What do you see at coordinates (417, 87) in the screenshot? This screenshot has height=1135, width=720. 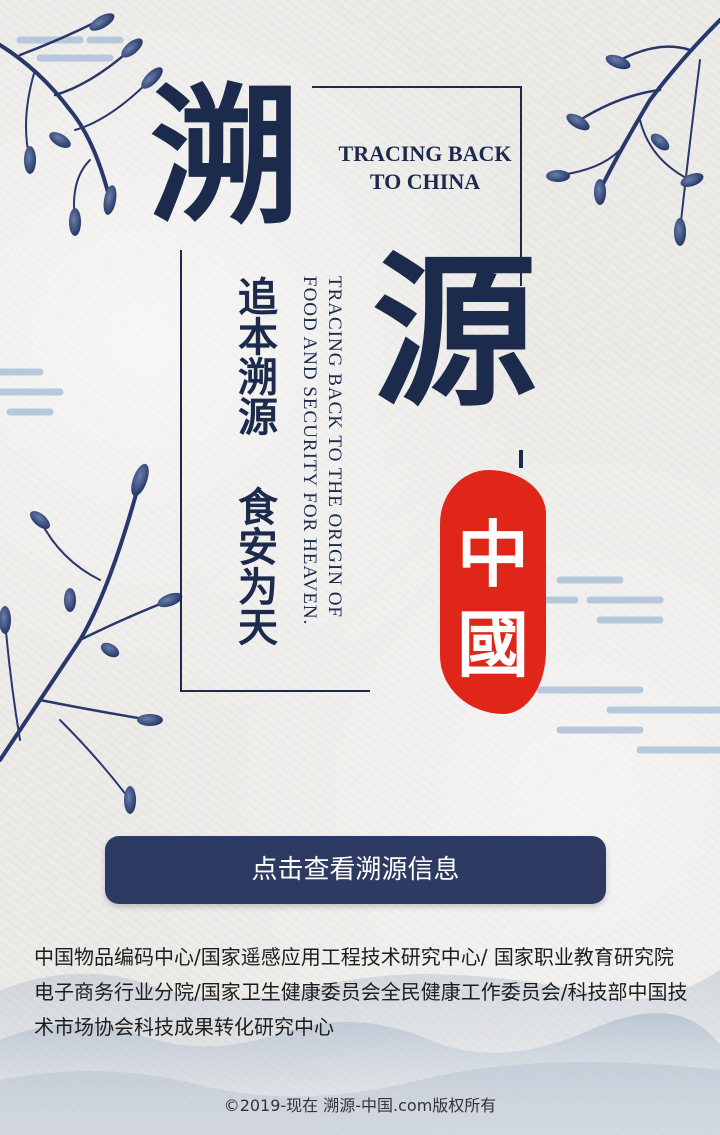 I see `title-frame-top` at bounding box center [417, 87].